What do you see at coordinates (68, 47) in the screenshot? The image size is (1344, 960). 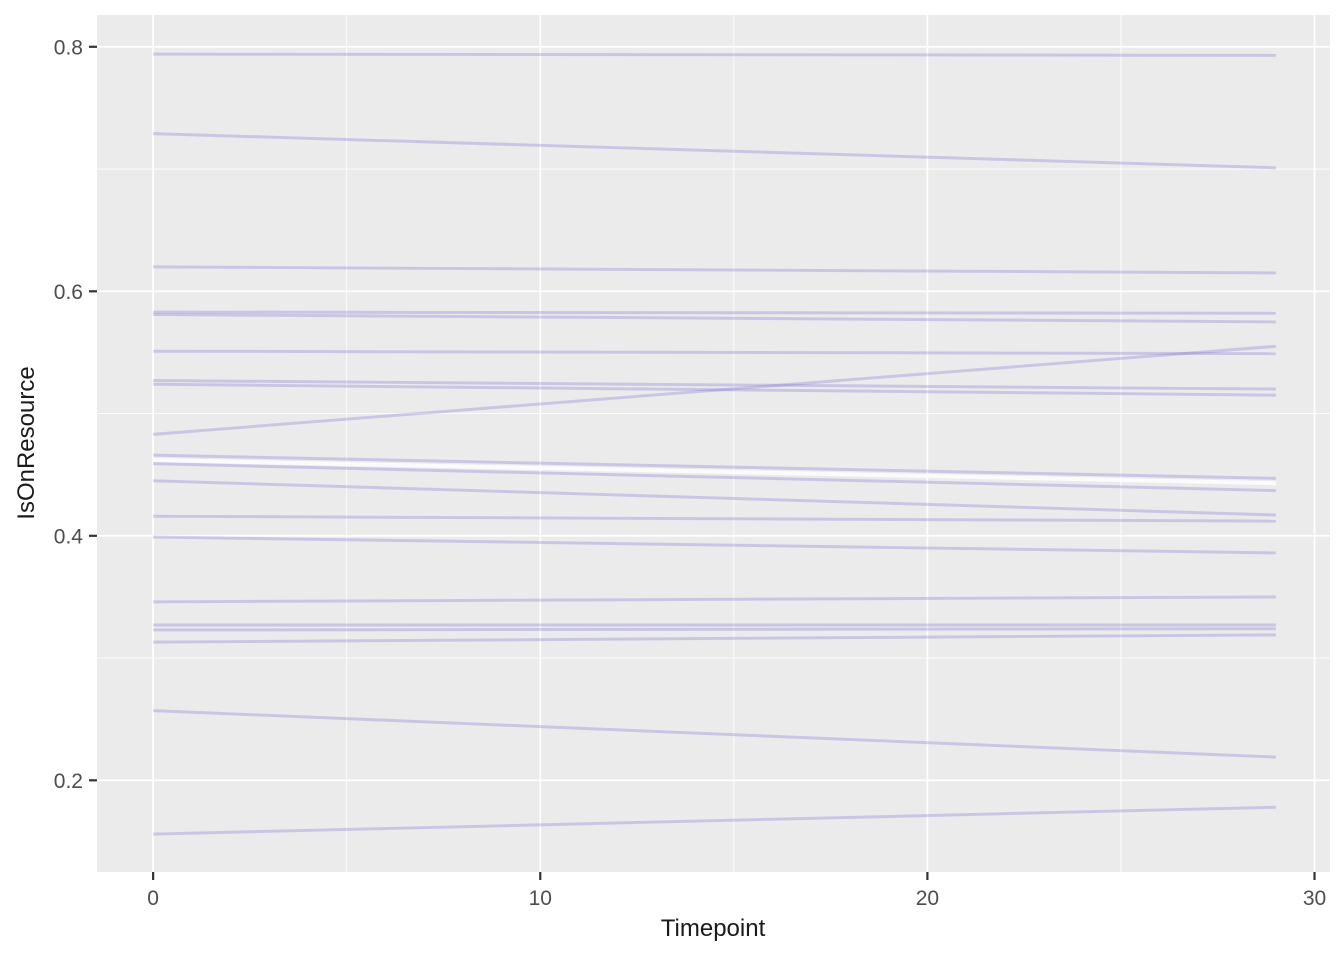 I see `y-tick-label: 0.8` at bounding box center [68, 47].